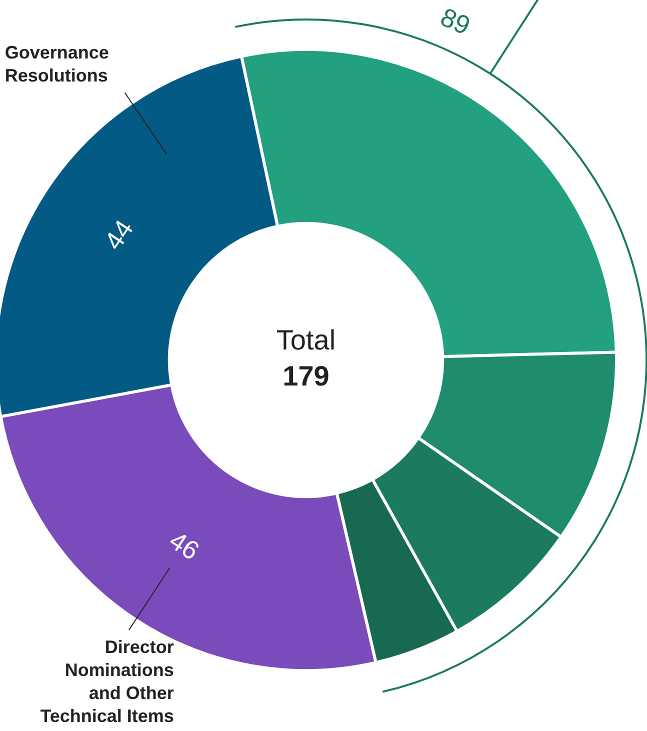  I want to click on text: 179, so click(306, 376).